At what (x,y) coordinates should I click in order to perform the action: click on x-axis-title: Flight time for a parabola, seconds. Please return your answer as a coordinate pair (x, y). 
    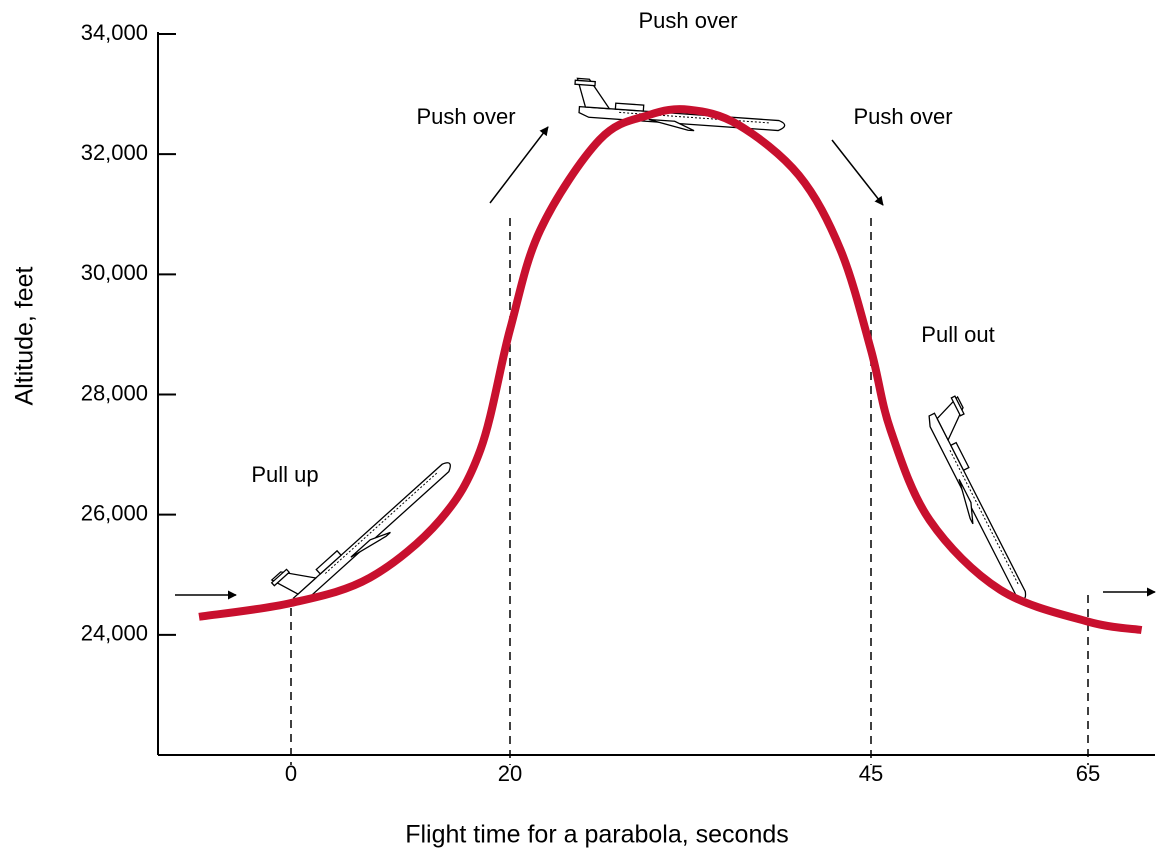
    Looking at the image, I should click on (597, 835).